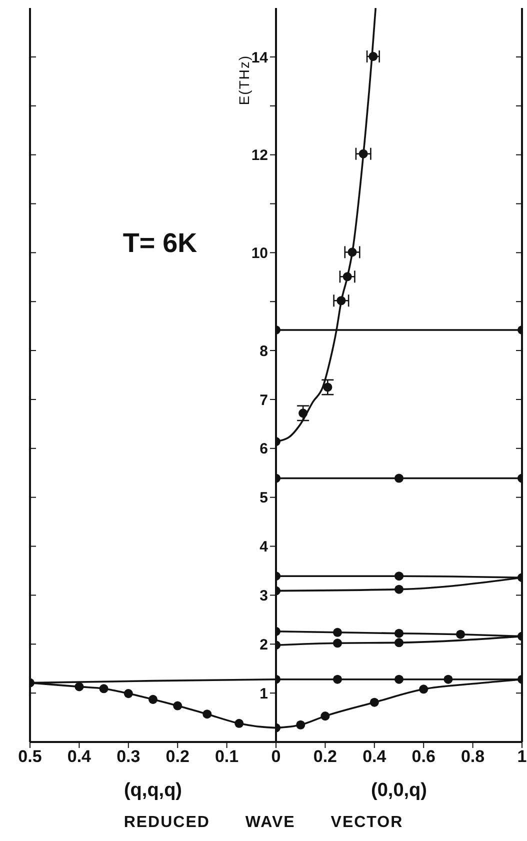 The height and width of the screenshot is (841, 527). Describe the element at coordinates (259, 155) in the screenshot. I see `y-tick-label: 12` at that location.